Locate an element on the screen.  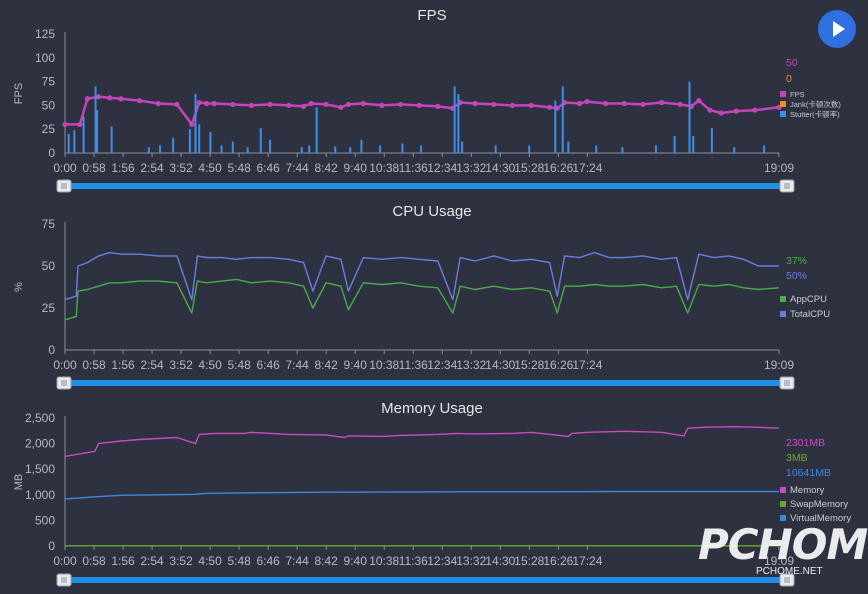
current-value: 50 is located at coordinates (792, 63).